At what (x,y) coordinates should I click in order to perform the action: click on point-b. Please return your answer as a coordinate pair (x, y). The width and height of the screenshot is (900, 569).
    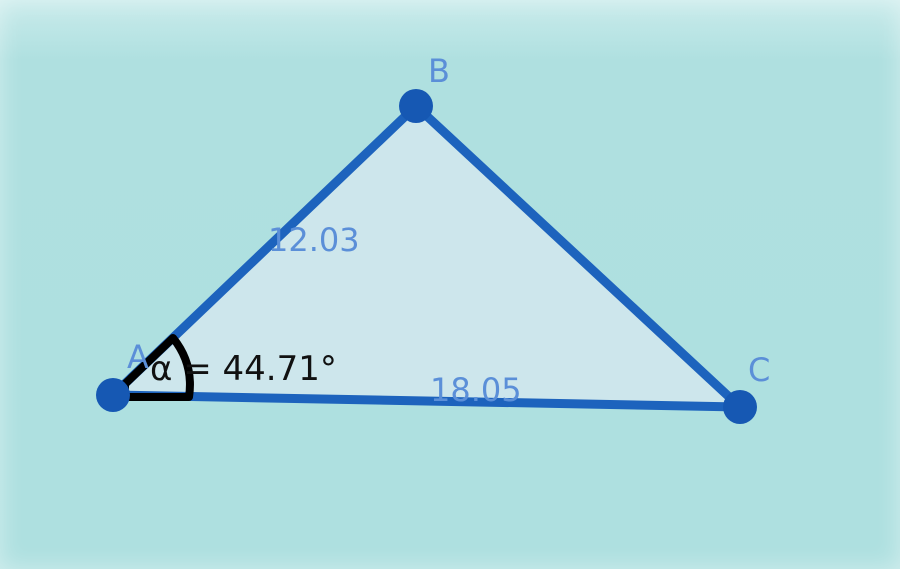
    Looking at the image, I should click on (416, 106).